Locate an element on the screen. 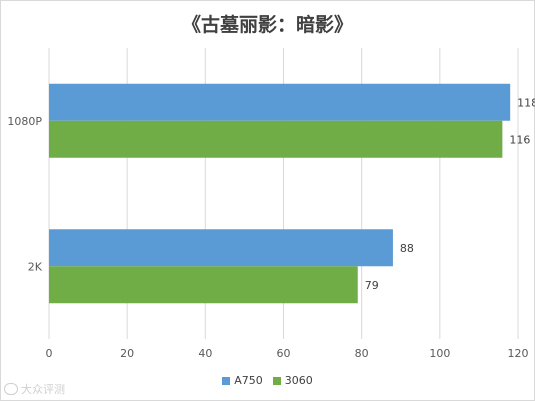  bar-3060-1080p is located at coordinates (276, 139).